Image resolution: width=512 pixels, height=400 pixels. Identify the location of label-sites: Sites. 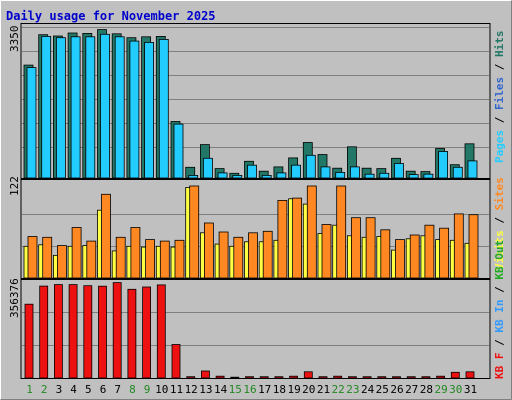
(499, 193).